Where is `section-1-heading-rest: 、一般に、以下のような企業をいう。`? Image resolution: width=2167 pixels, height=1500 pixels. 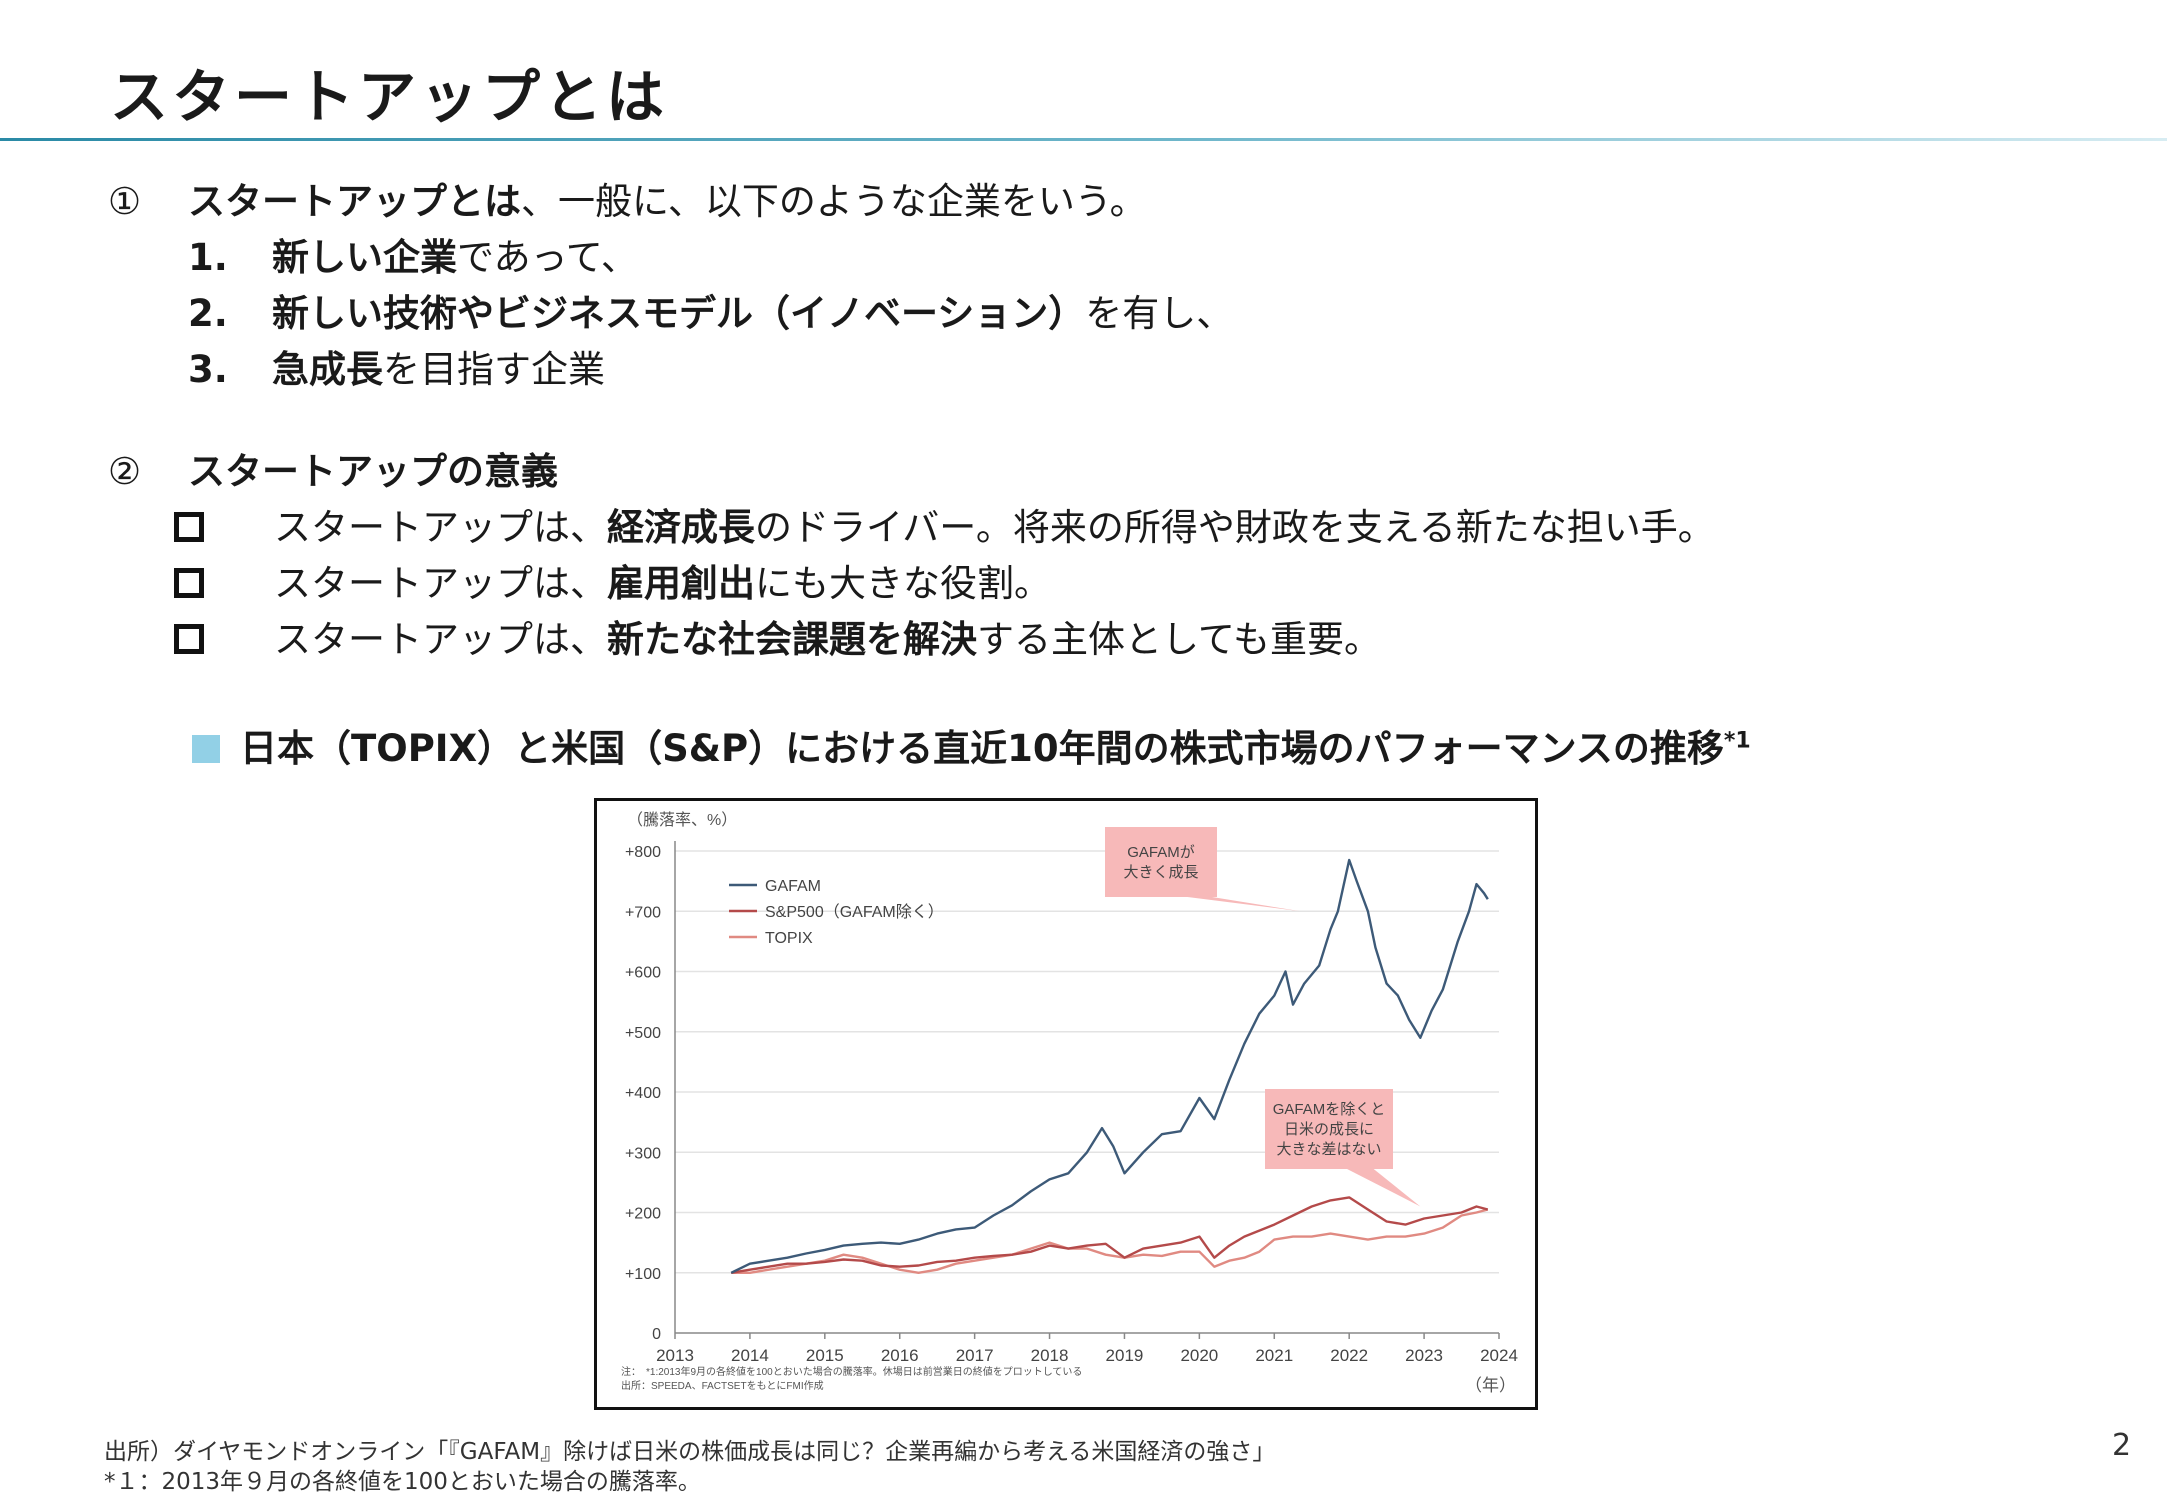 section-1-heading-rest: 、一般に、以下のような企業をいう。 is located at coordinates (834, 201).